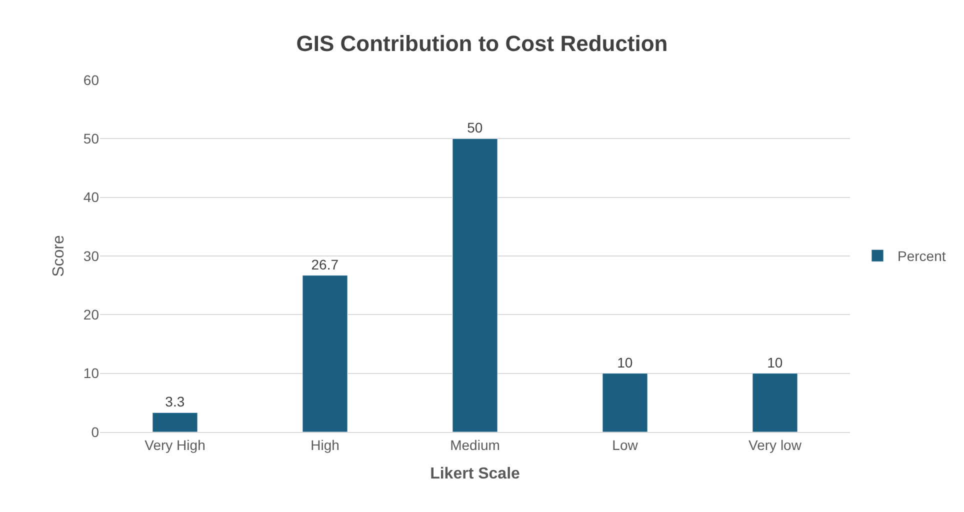  I want to click on x-tick-label: Very High, so click(175, 444).